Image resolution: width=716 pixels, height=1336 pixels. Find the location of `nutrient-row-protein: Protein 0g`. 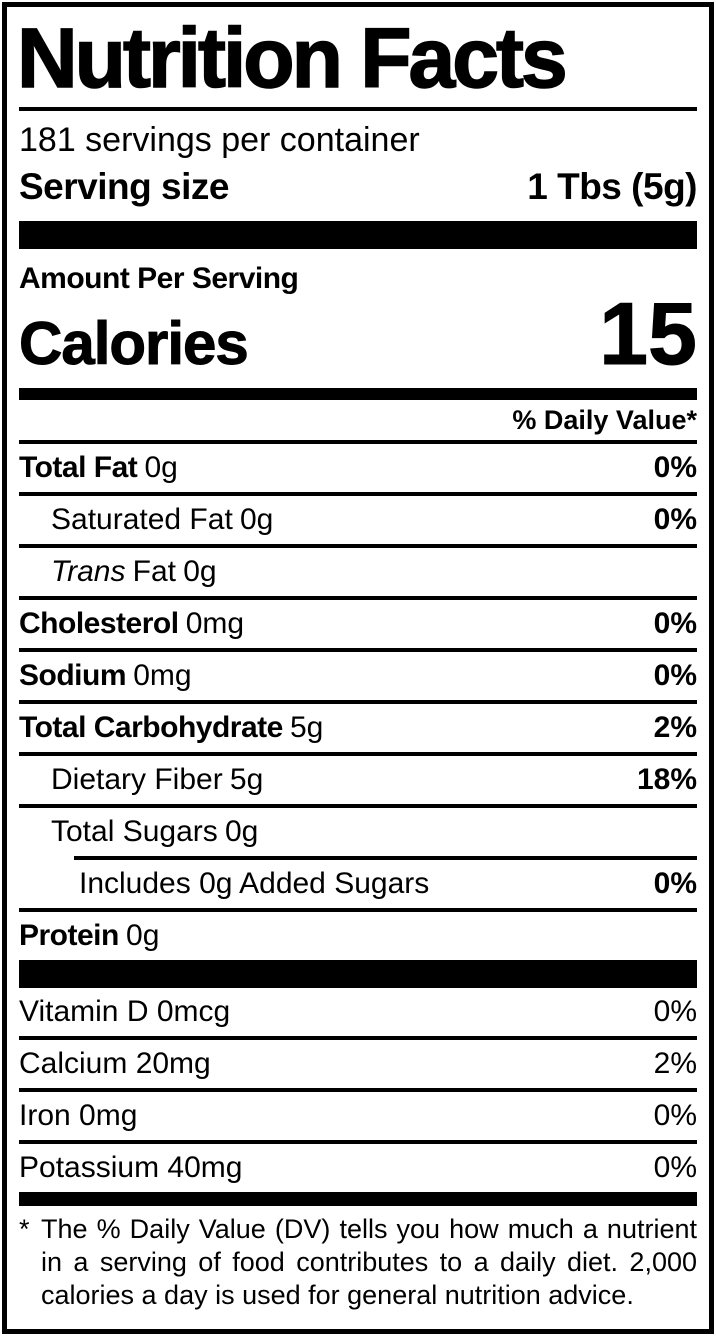

nutrient-row-protein: Protein 0g is located at coordinates (358, 936).